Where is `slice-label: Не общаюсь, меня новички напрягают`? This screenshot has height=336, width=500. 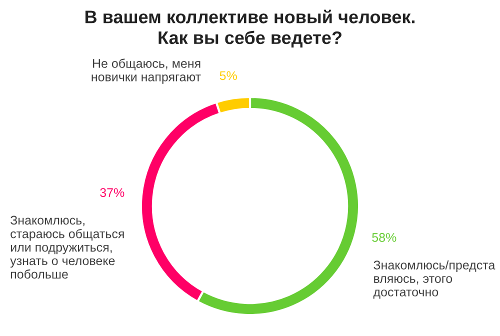
slice-label: Не общаюсь, меня новички напрягают is located at coordinates (146, 71).